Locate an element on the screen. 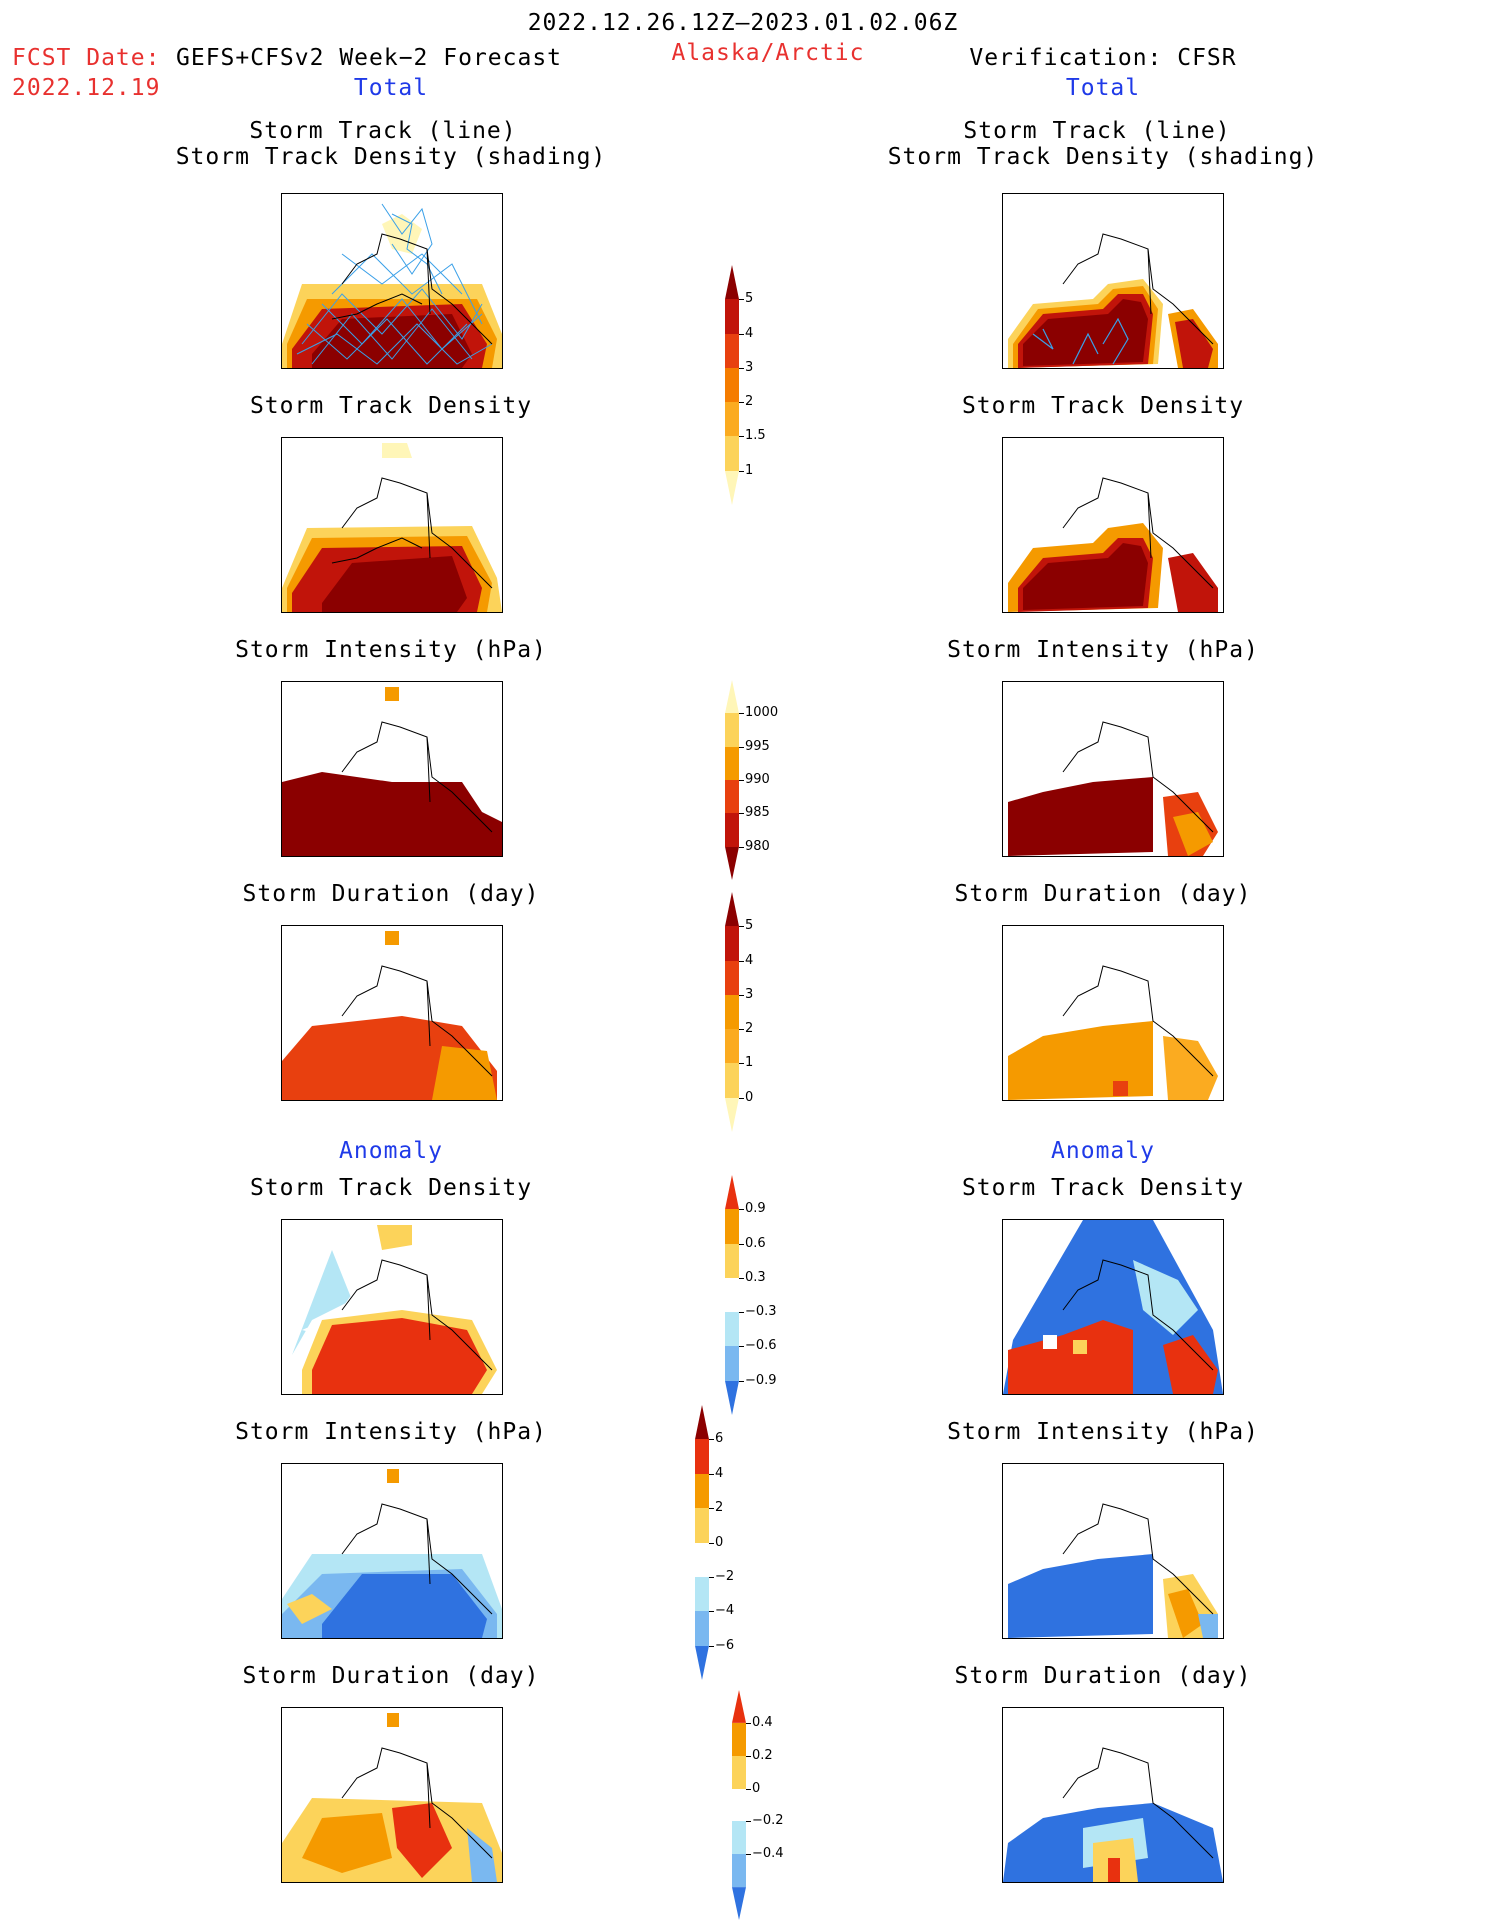 This screenshot has height=1925, width=1487. colorbar-tick-label: 3 is located at coordinates (749, 367).